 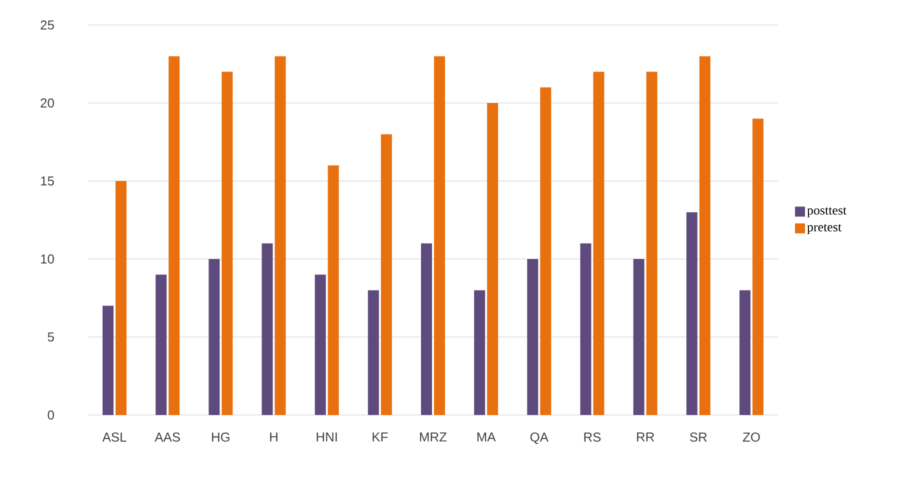 I want to click on x-tick-label: KF, so click(x=380, y=437).